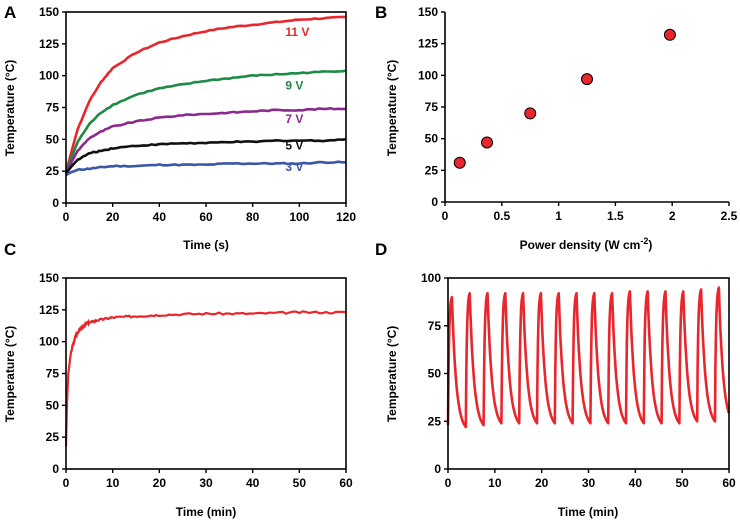 The image size is (740, 525). I want to click on panel-b-x-tick-label-2: 1, so click(558, 216).